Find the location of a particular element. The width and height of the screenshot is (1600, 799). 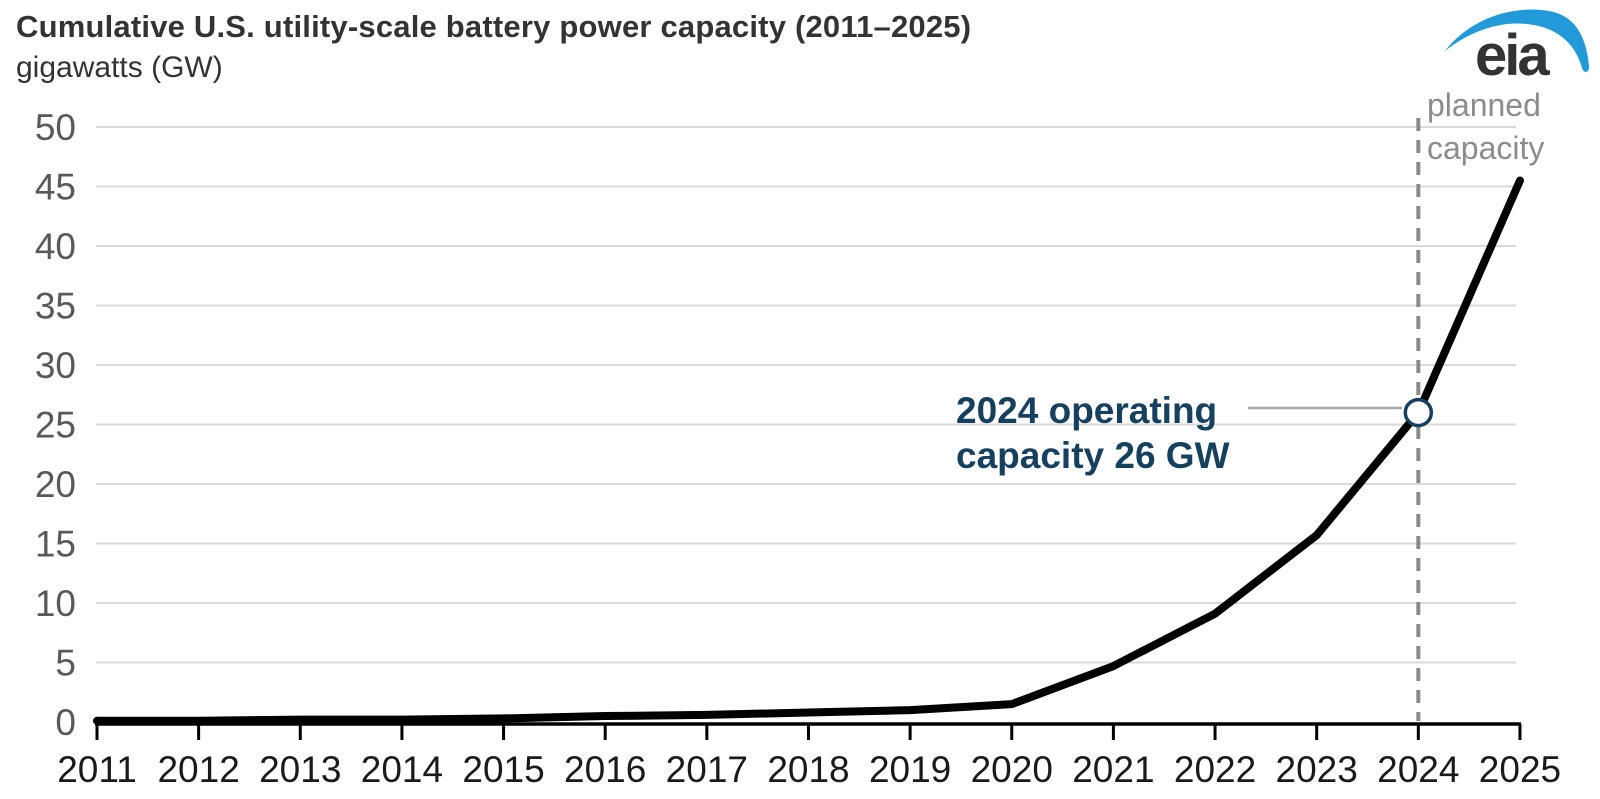

svg-text: 2021 is located at coordinates (1113, 769).